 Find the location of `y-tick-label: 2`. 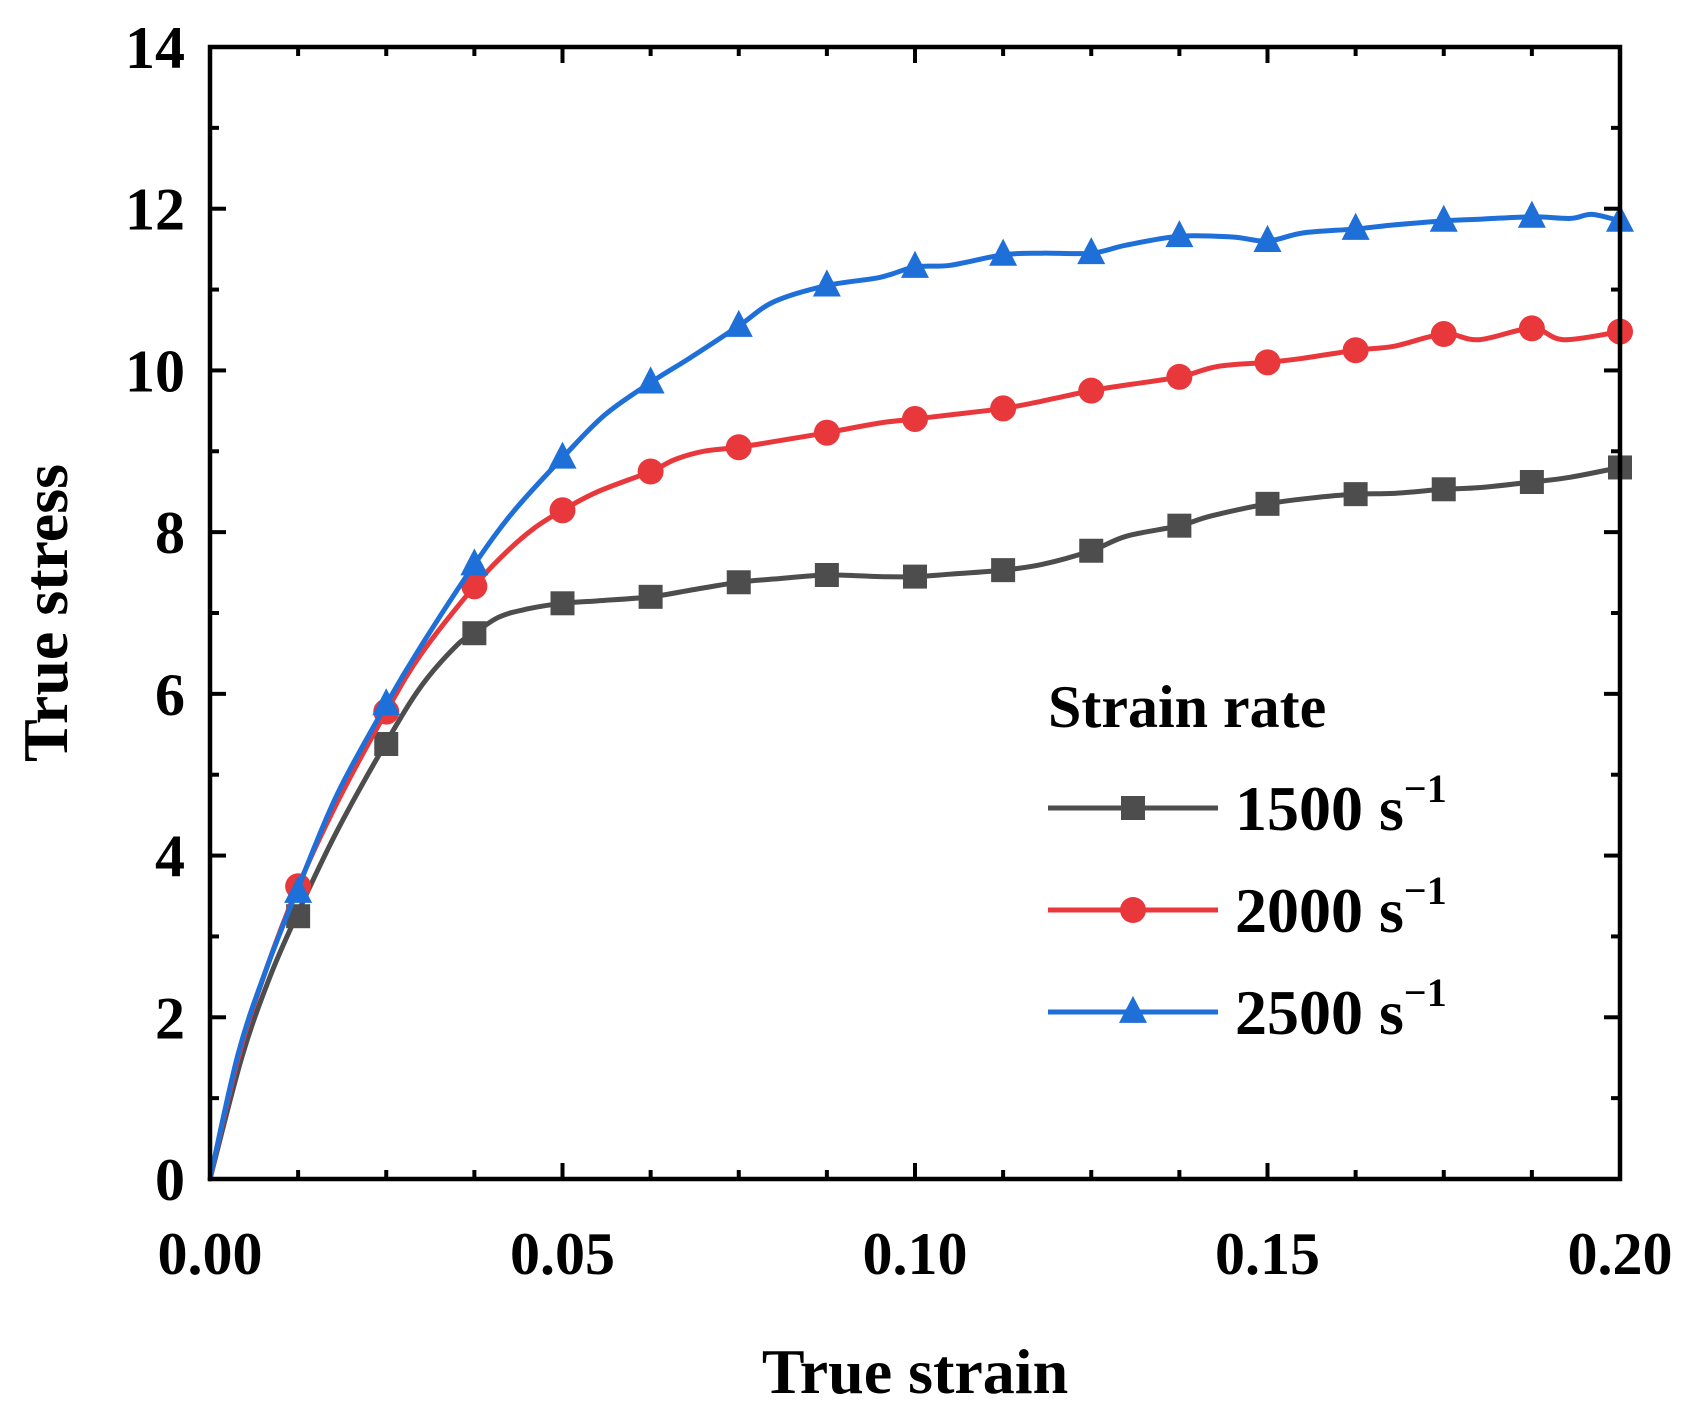

y-tick-label: 2 is located at coordinates (170, 1018).